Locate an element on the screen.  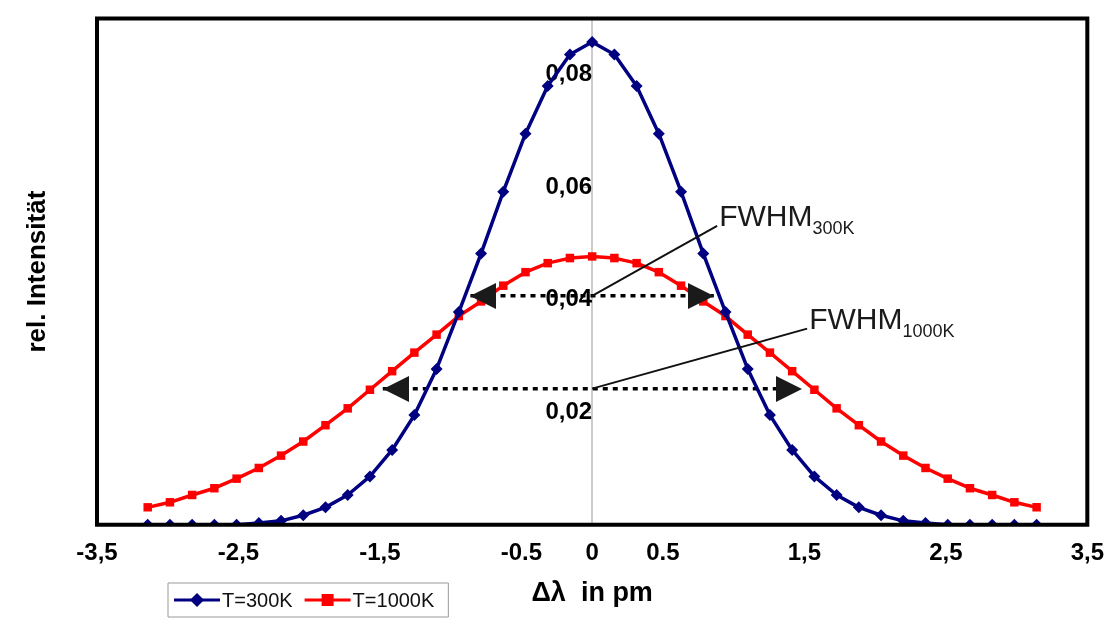
legend-label: T=1000K is located at coordinates (393, 599).